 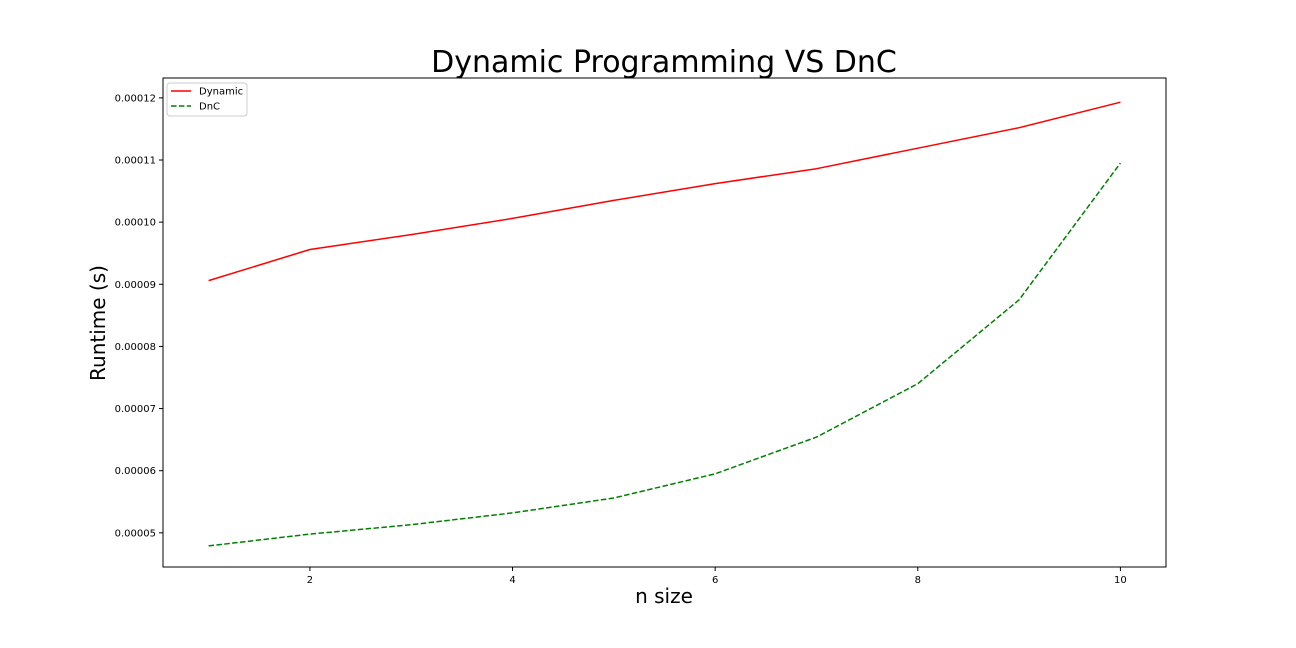 I want to click on x-tick-label: 4, so click(x=512, y=580).